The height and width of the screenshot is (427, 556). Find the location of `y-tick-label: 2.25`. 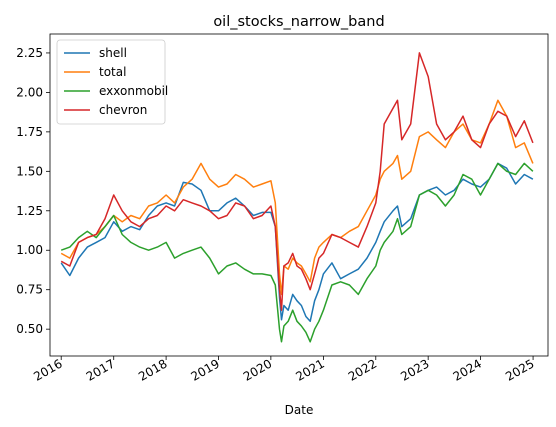

y-tick-label: 2.25 is located at coordinates (29, 53).